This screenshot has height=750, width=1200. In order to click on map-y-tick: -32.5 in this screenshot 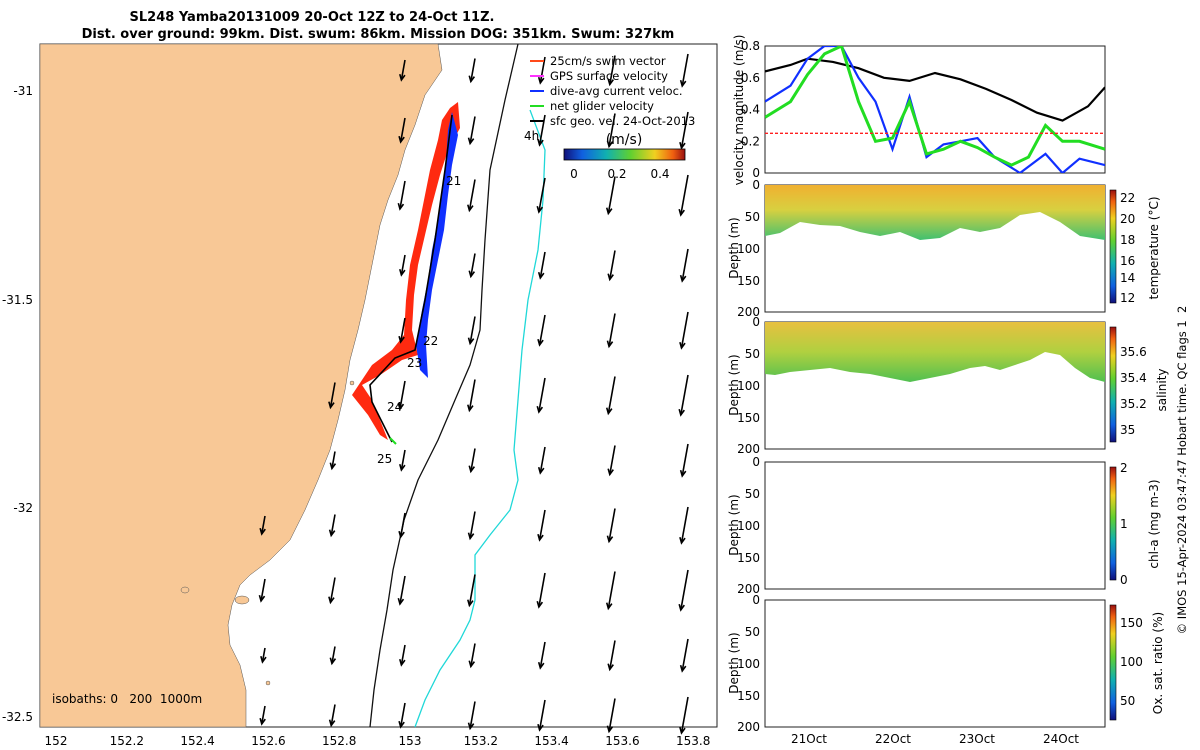, I will do `click(17, 717)`.